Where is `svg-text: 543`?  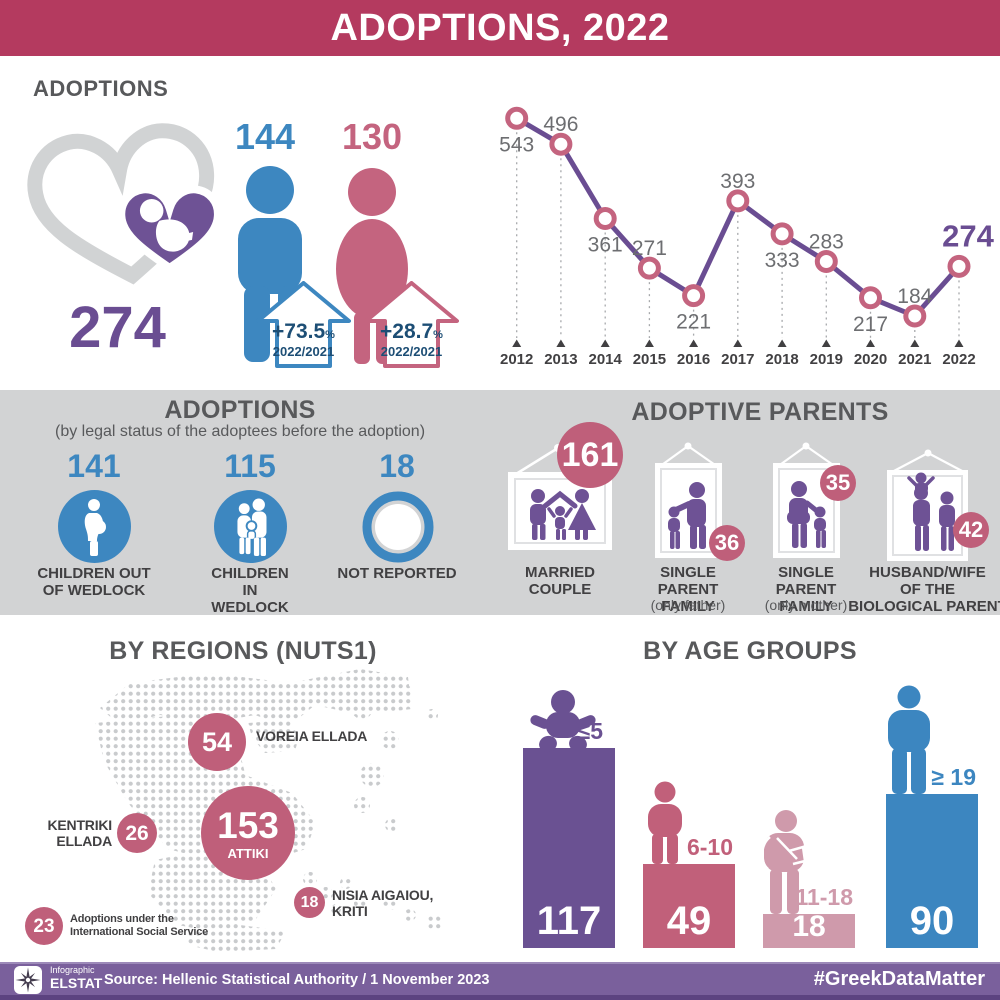
svg-text: 543 is located at coordinates (516, 144).